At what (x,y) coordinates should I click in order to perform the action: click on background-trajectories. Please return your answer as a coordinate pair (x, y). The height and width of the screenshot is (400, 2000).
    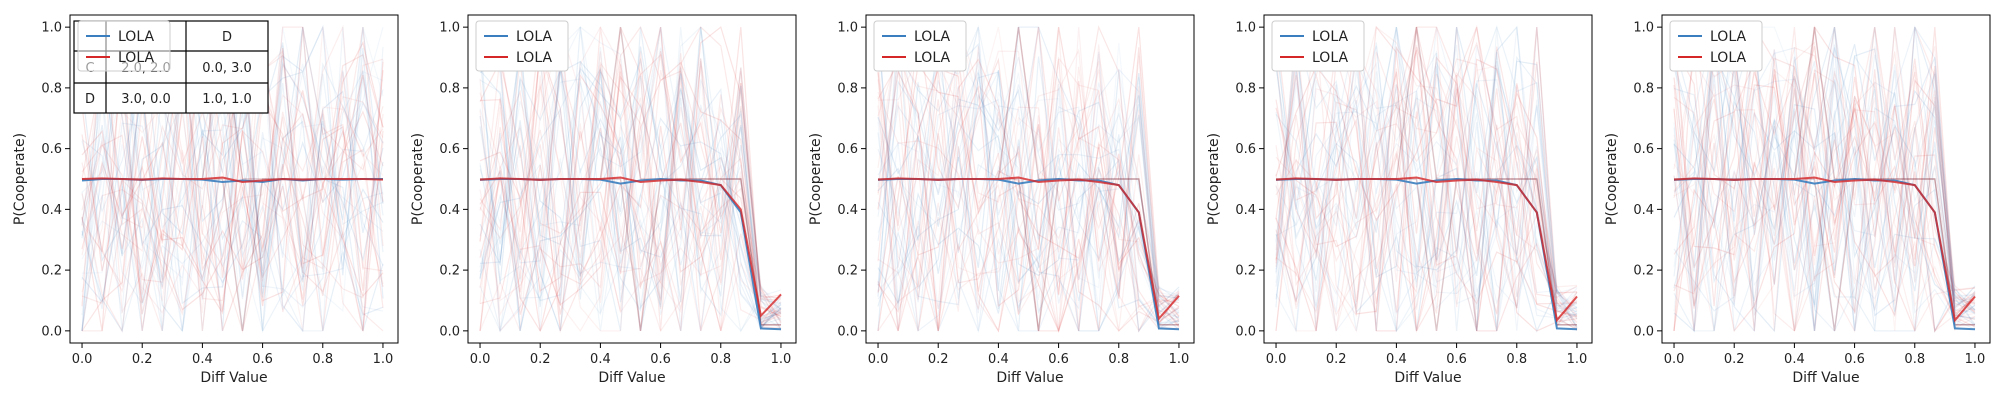
    Looking at the image, I should click on (1028, 179).